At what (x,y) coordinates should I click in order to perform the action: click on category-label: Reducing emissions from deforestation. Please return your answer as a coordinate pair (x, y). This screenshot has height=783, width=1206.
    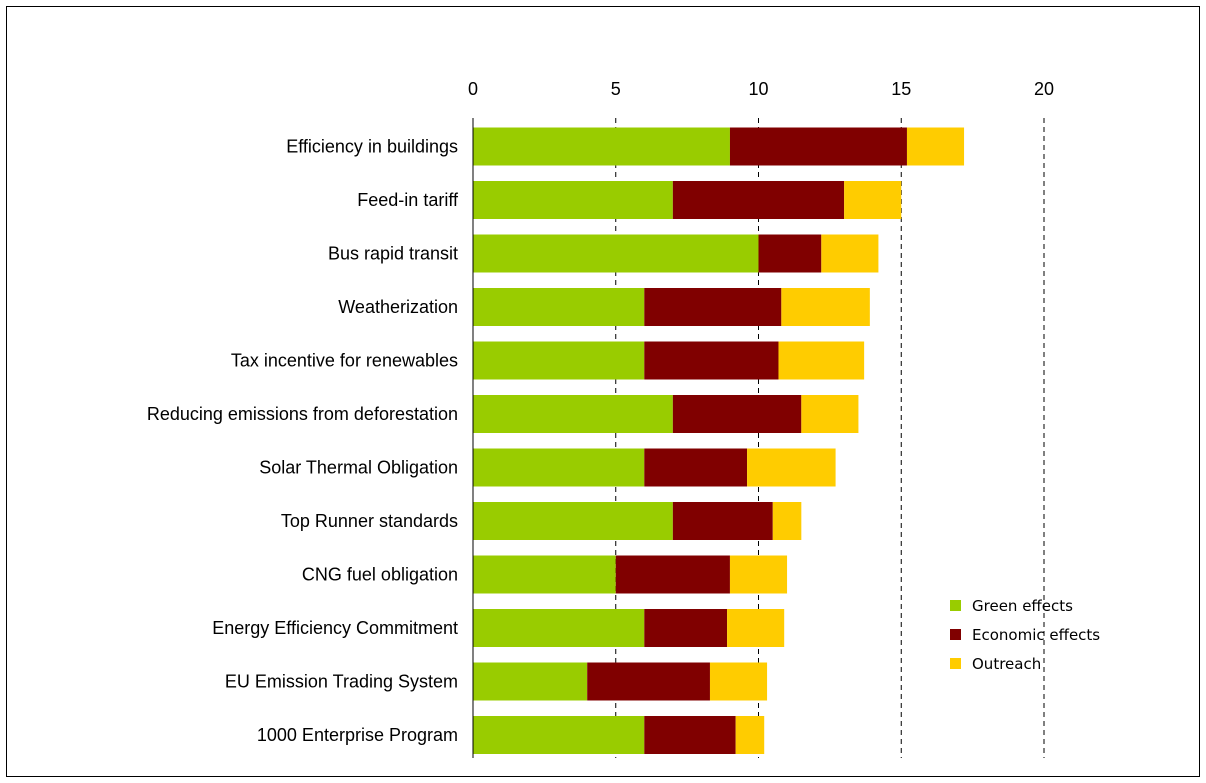
    Looking at the image, I should click on (302, 414).